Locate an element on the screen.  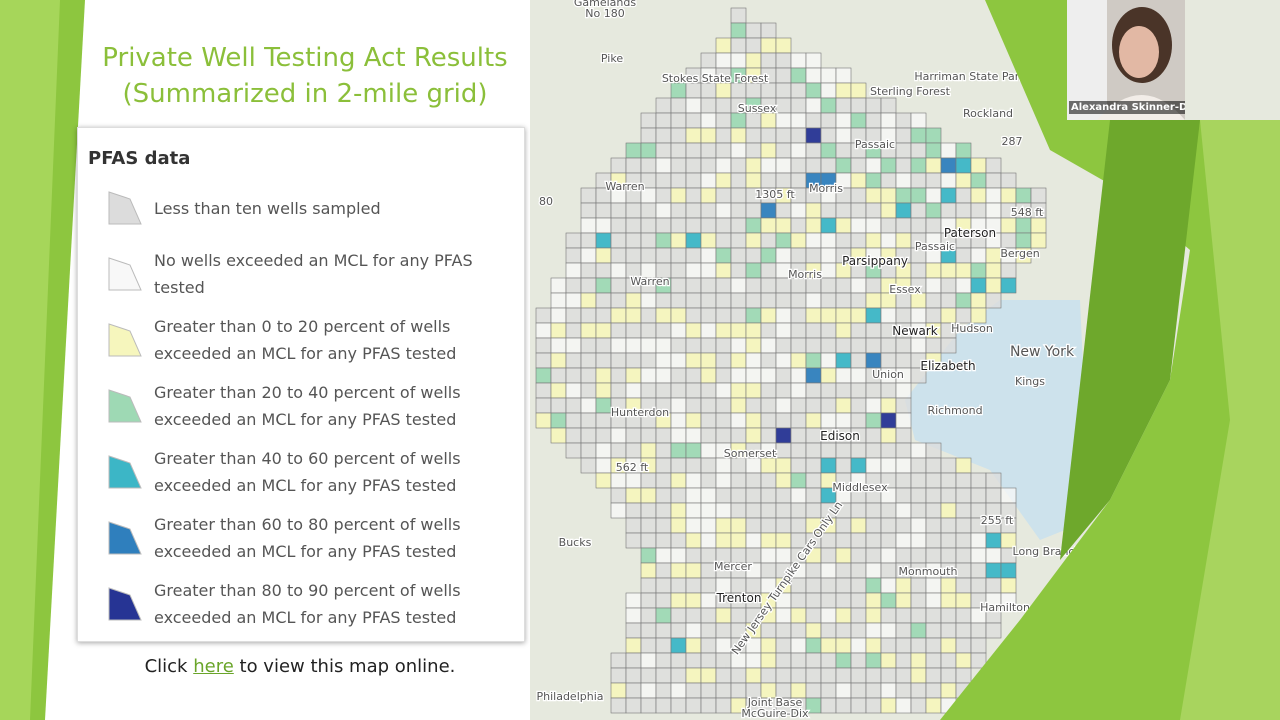
map-link: here is located at coordinates (213, 666).